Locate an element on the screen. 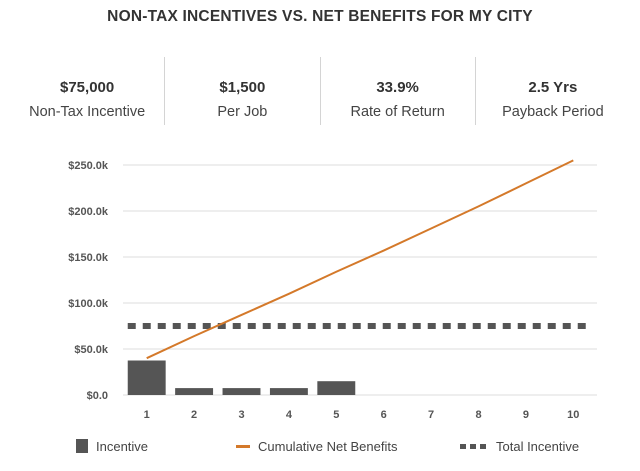 This screenshot has width=640, height=471. legend-item-incentive: Incentive is located at coordinates (112, 446).